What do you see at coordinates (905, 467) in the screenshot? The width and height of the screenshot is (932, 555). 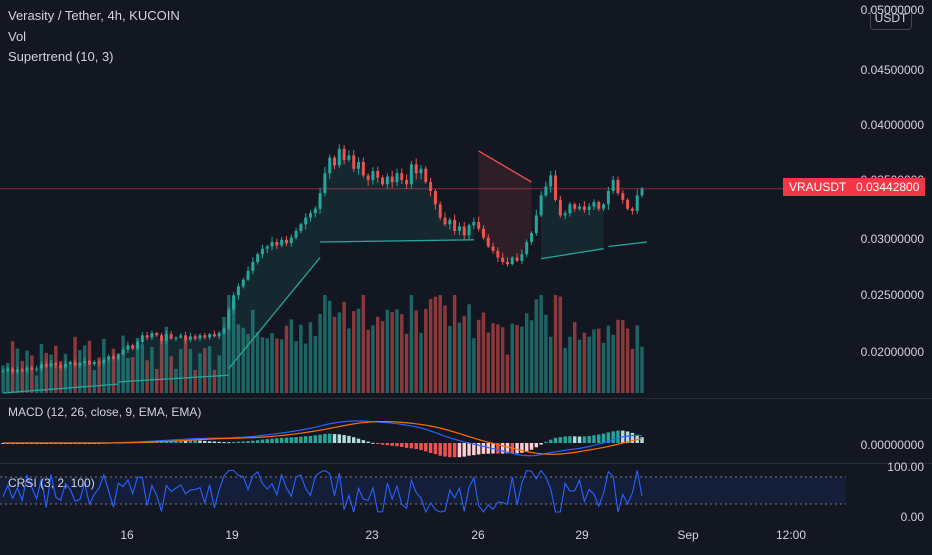 I see `crsi-axis-top-label: 100.00` at bounding box center [905, 467].